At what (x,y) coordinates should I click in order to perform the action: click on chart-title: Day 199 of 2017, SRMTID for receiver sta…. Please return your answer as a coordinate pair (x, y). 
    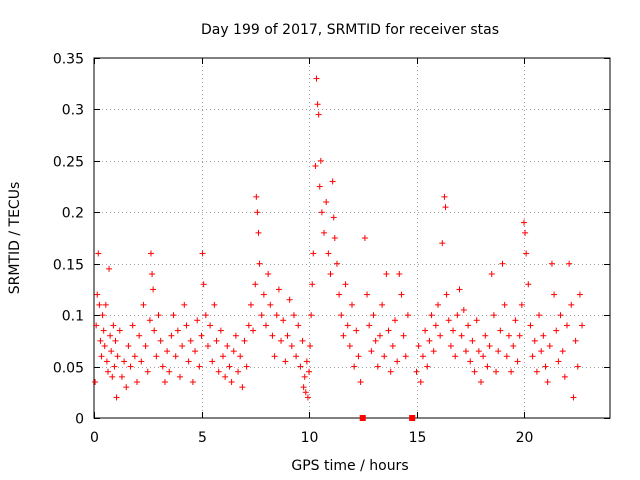
    Looking at the image, I should click on (350, 30).